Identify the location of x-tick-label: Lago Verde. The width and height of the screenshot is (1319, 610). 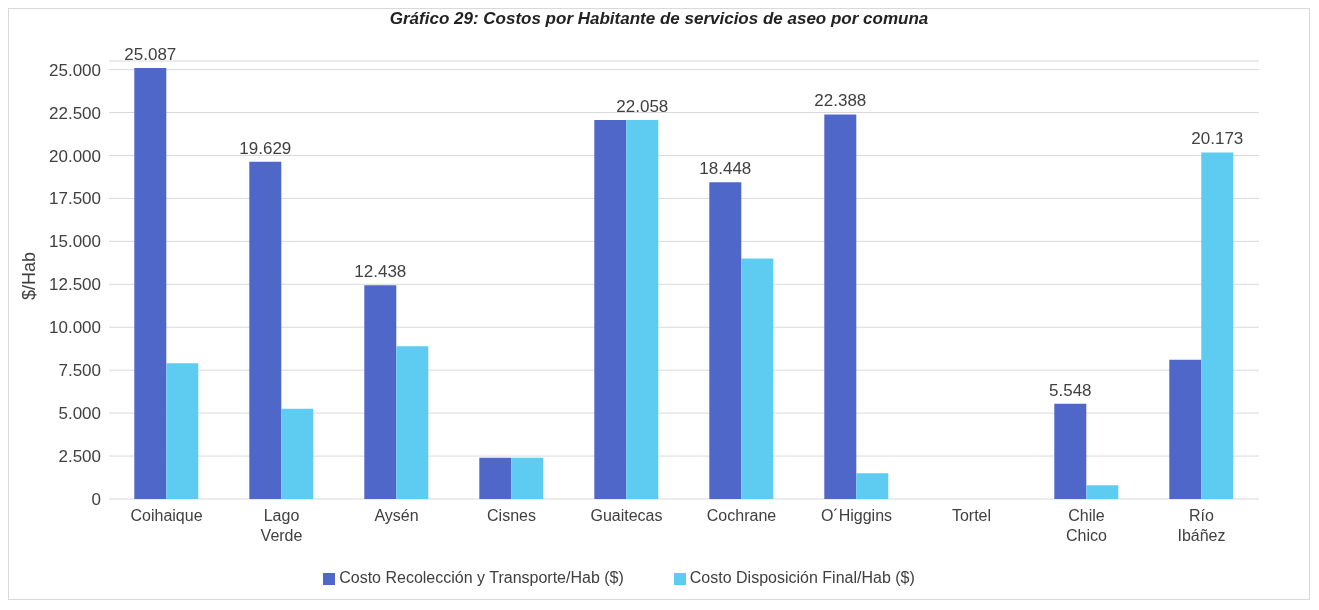
(281, 525).